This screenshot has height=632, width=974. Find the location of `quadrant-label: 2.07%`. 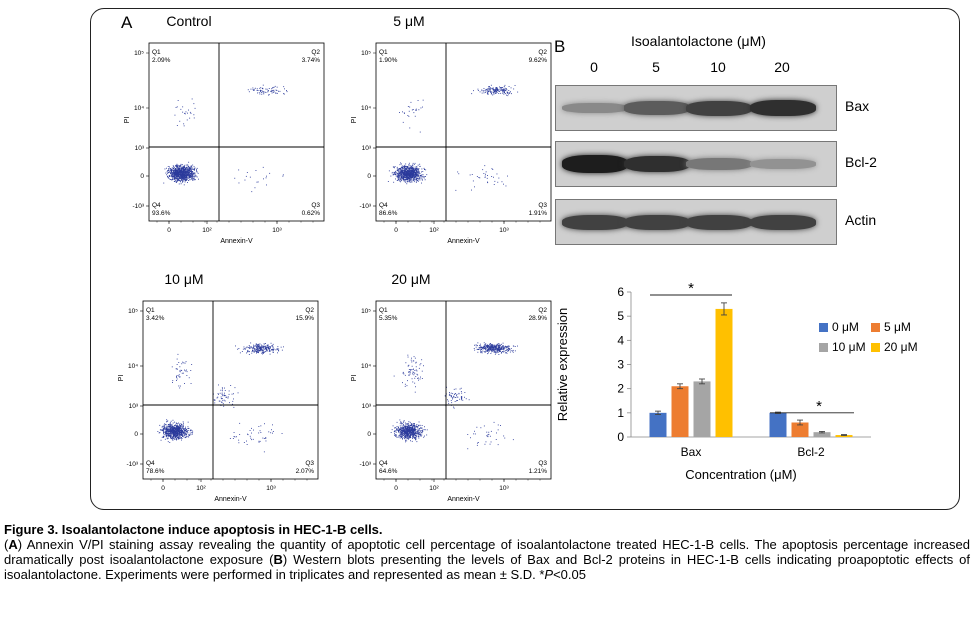

quadrant-label: 2.07% is located at coordinates (305, 471).